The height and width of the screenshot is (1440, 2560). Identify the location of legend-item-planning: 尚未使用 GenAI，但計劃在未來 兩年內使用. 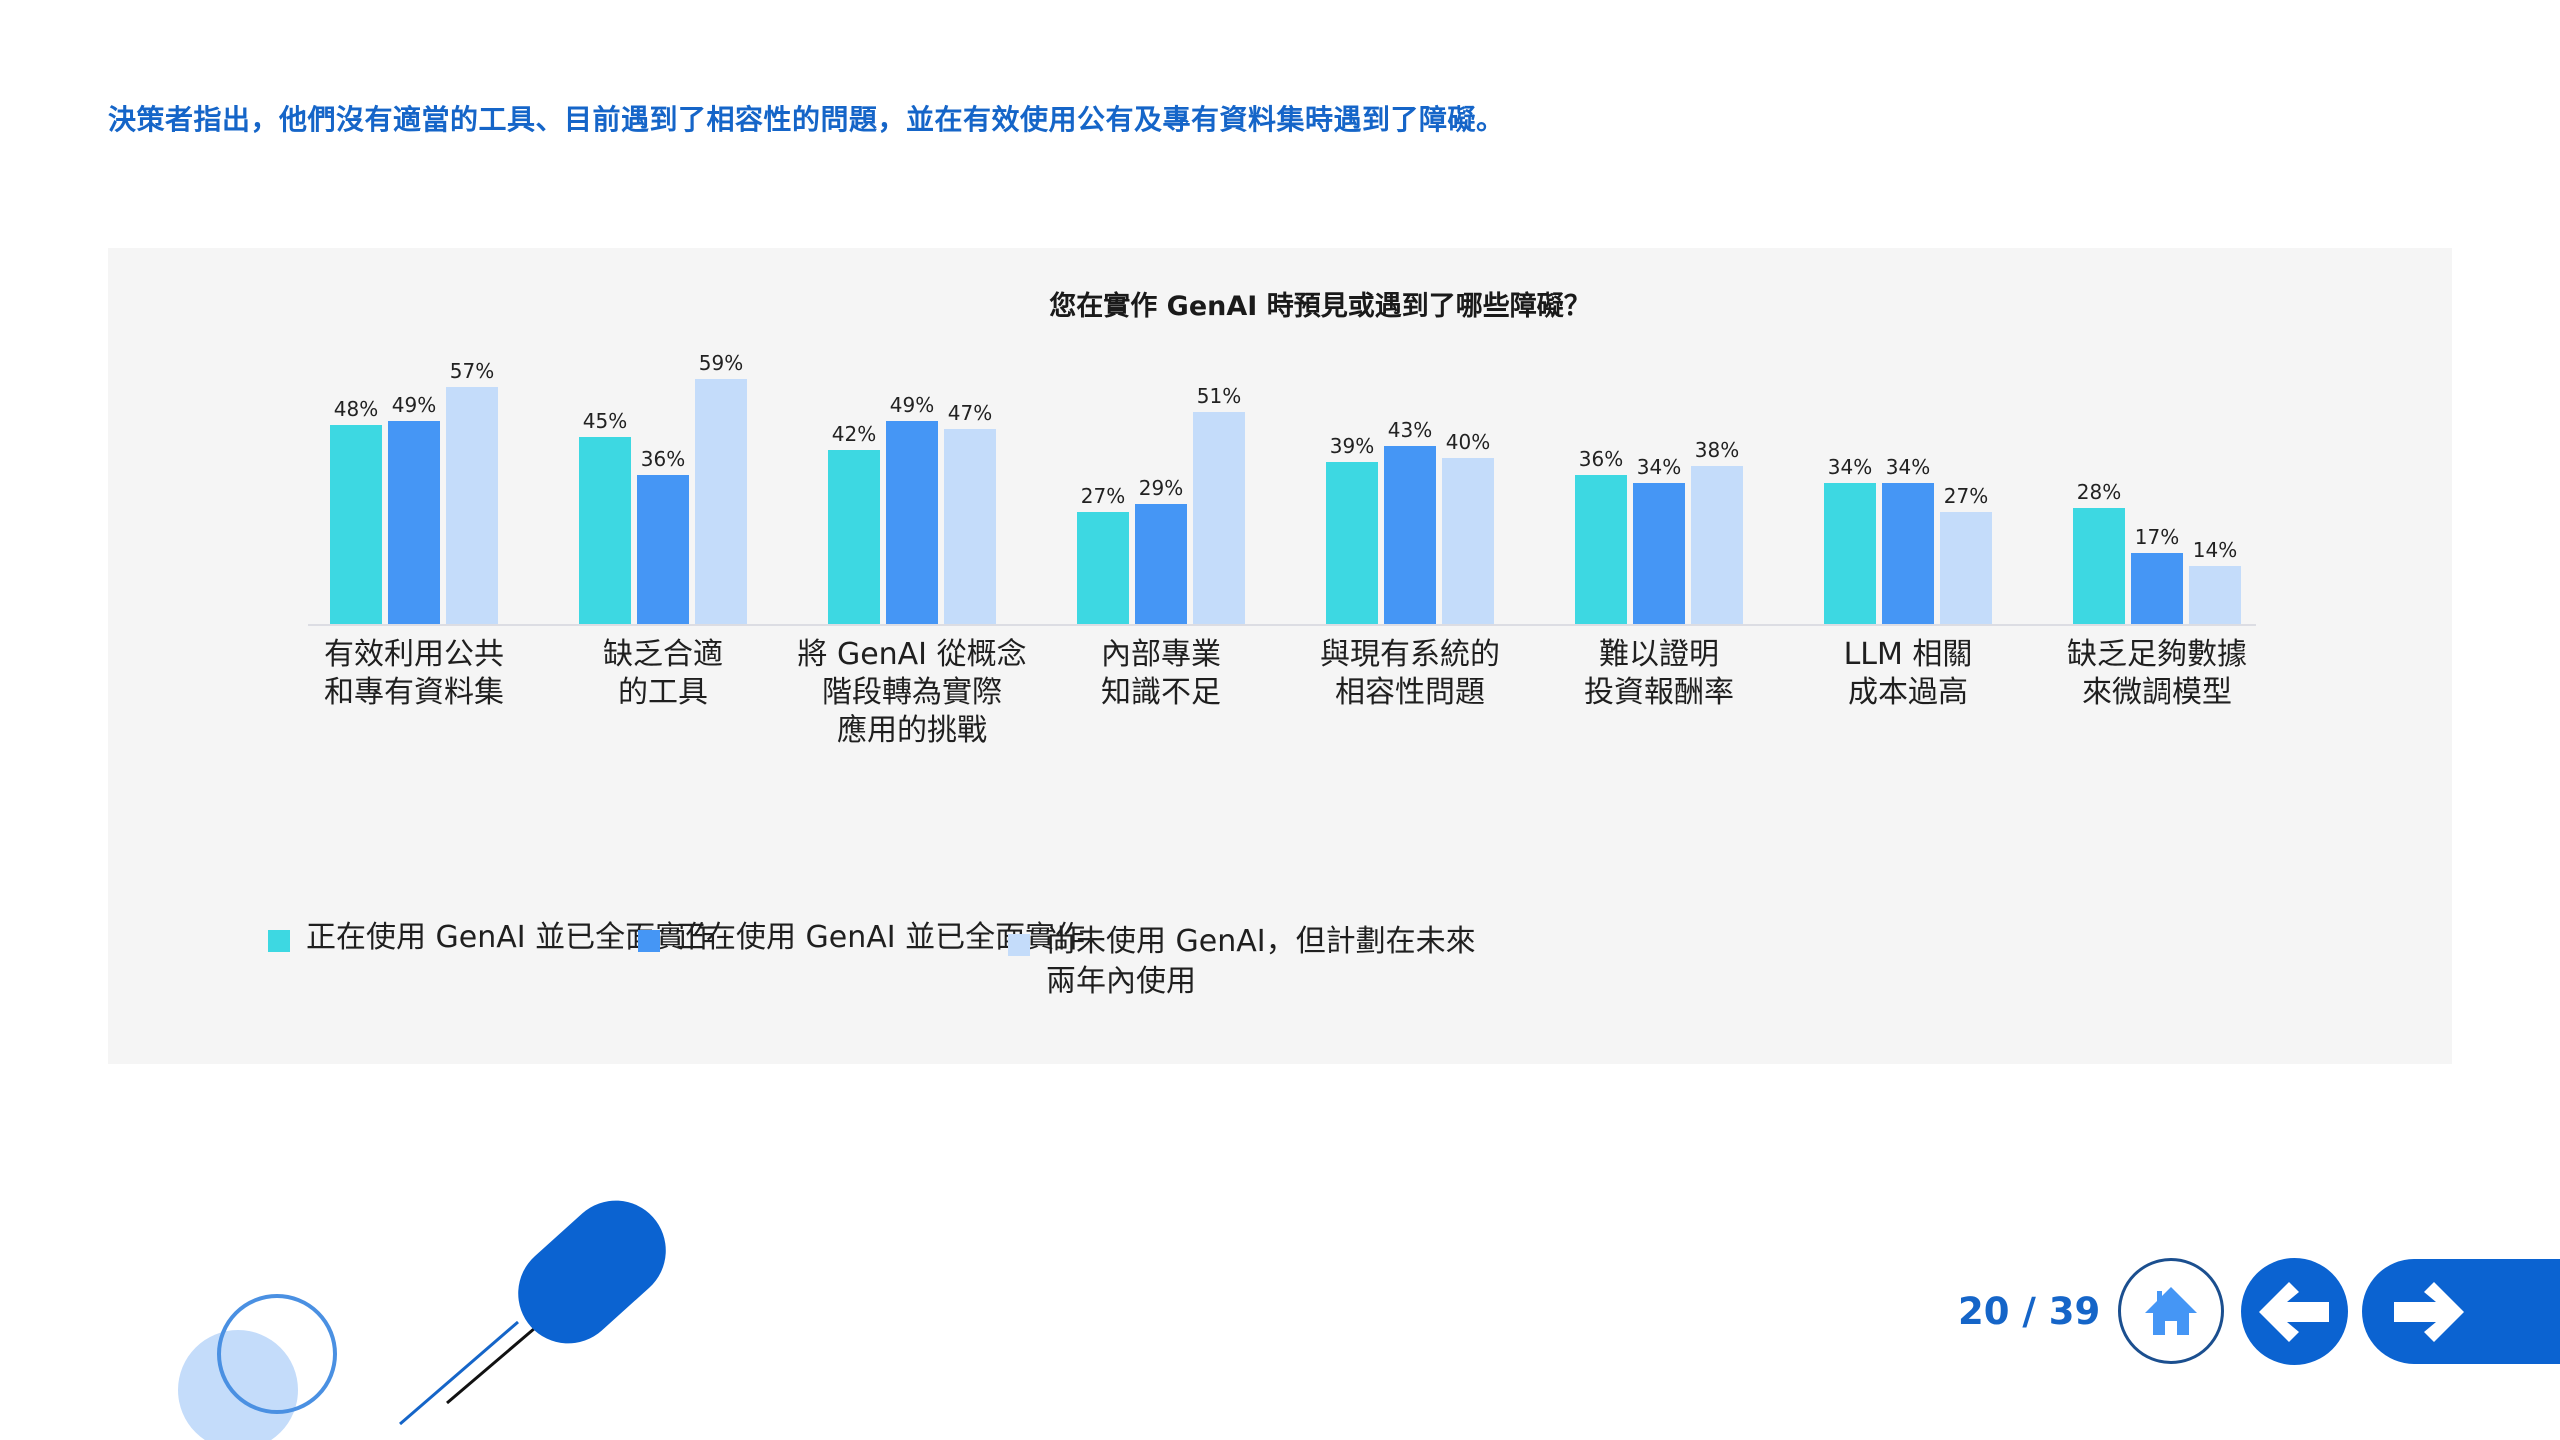
(1242, 962).